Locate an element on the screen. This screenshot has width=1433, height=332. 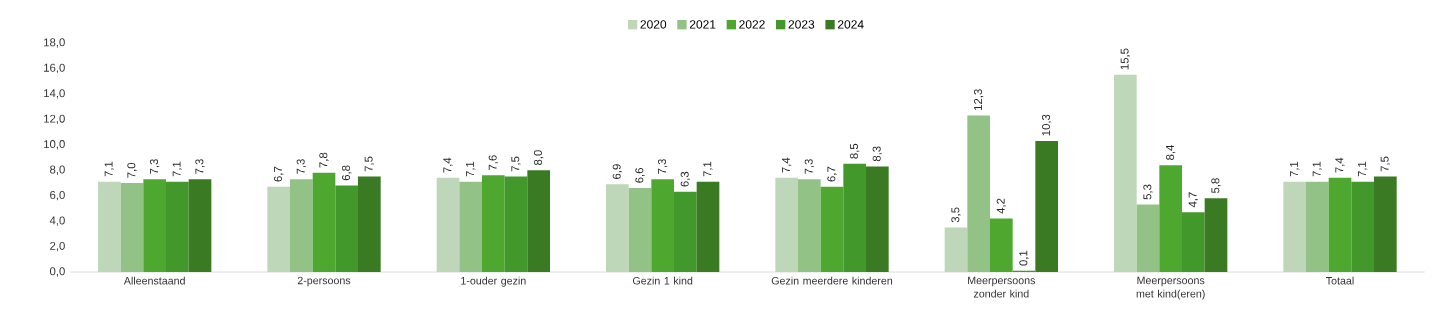
y-tick-label: 12,0 is located at coordinates (54, 119).